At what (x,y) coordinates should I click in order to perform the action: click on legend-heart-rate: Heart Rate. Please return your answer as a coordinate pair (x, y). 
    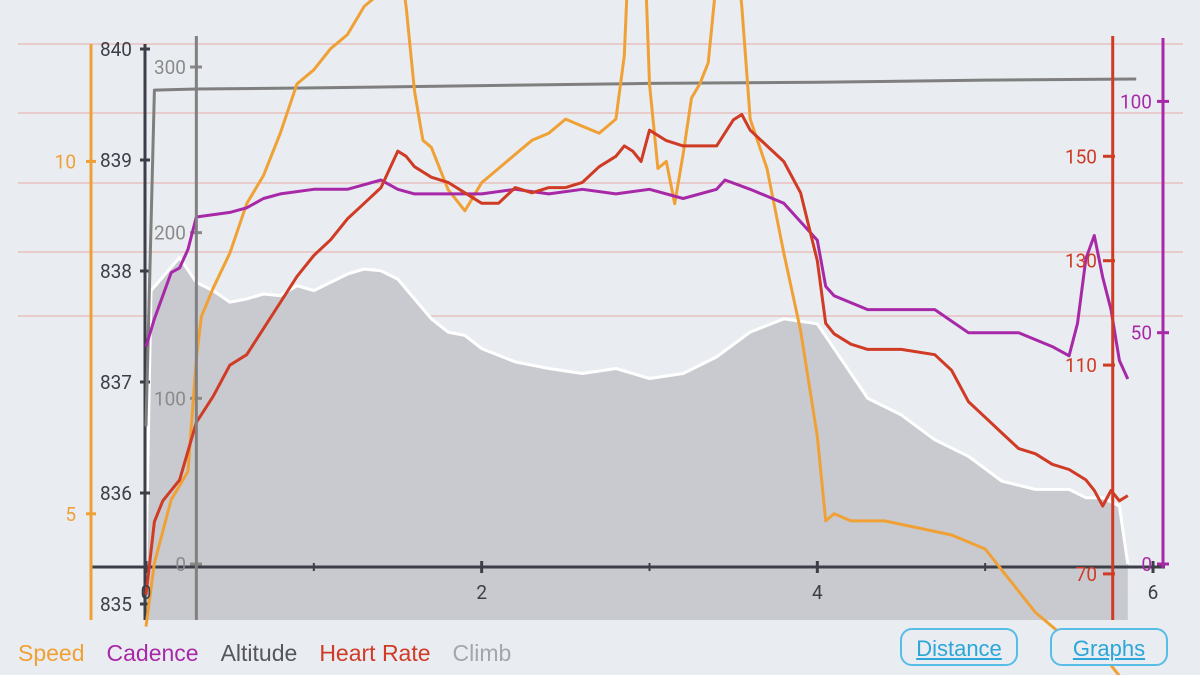
    Looking at the image, I should click on (375, 653).